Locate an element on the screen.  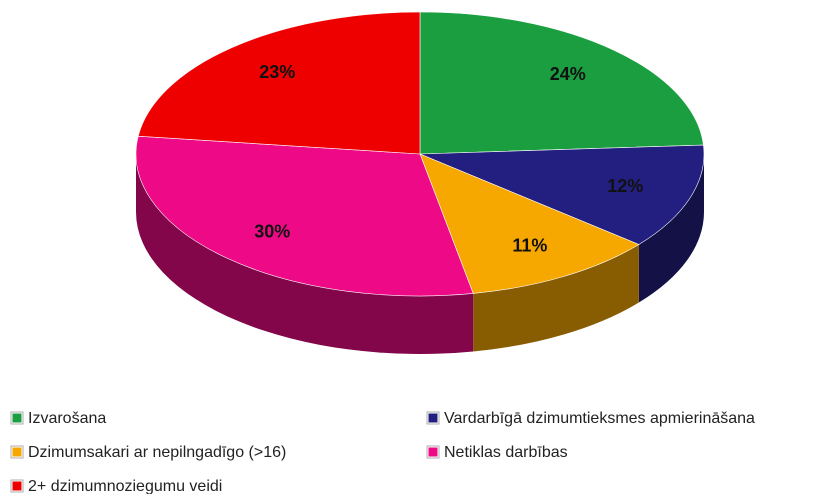
data-label: 12% is located at coordinates (625, 186).